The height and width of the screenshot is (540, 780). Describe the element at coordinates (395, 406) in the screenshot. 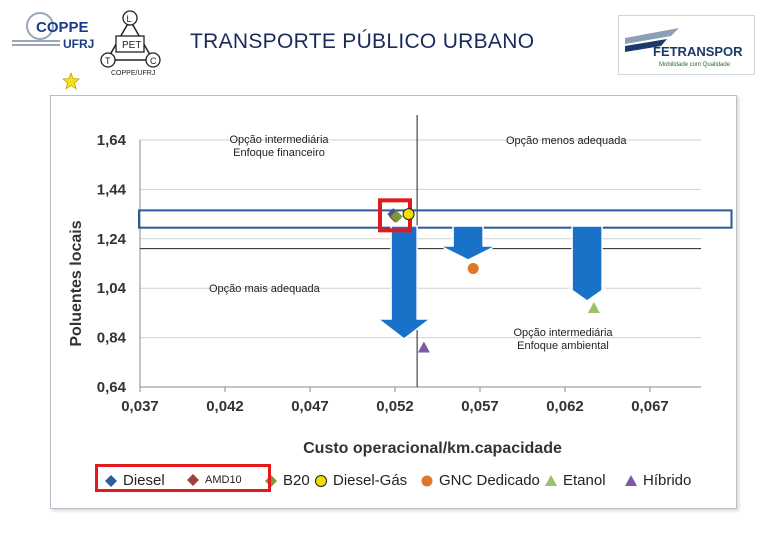

I see `x-tick-label: 0,052` at that location.